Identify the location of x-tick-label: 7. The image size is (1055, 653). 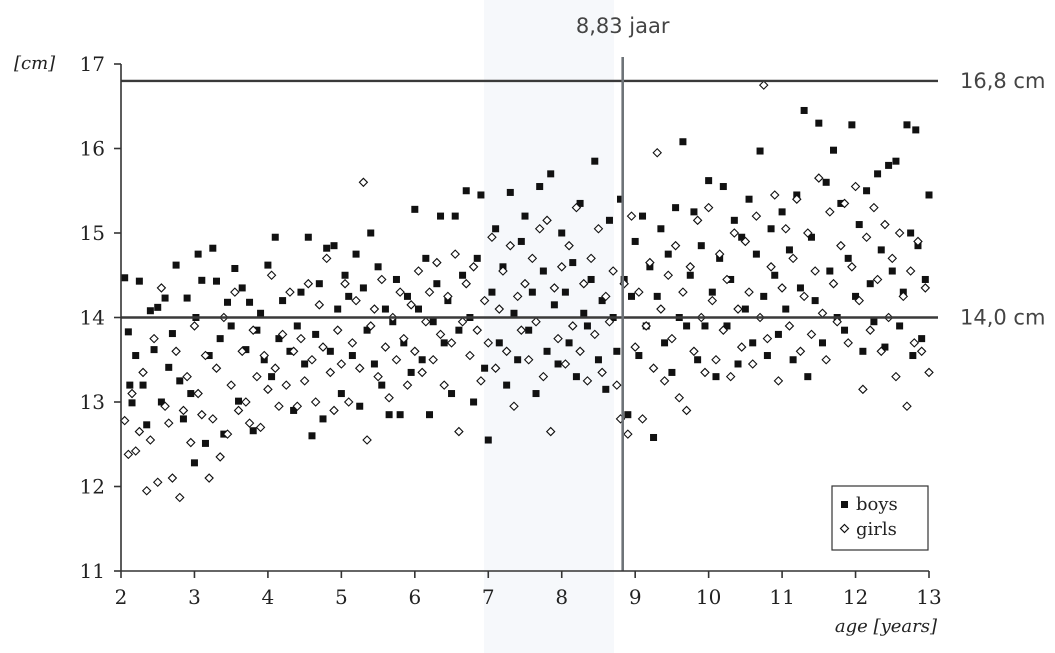
(488, 597).